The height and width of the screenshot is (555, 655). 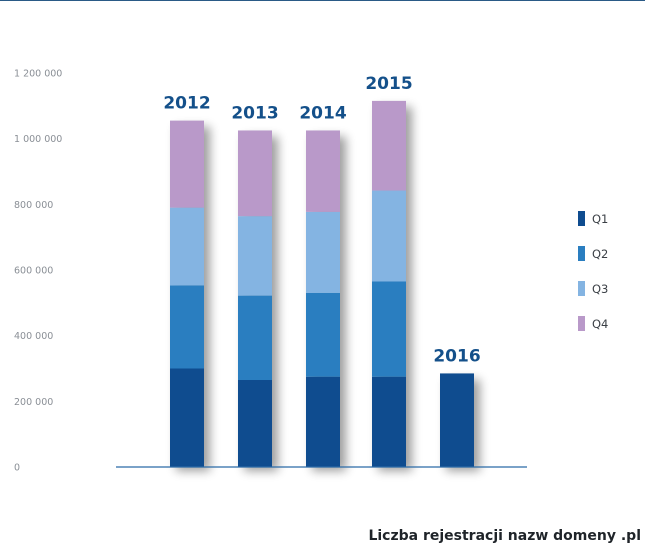 What do you see at coordinates (600, 254) in the screenshot?
I see `legend-label-q2: Q2` at bounding box center [600, 254].